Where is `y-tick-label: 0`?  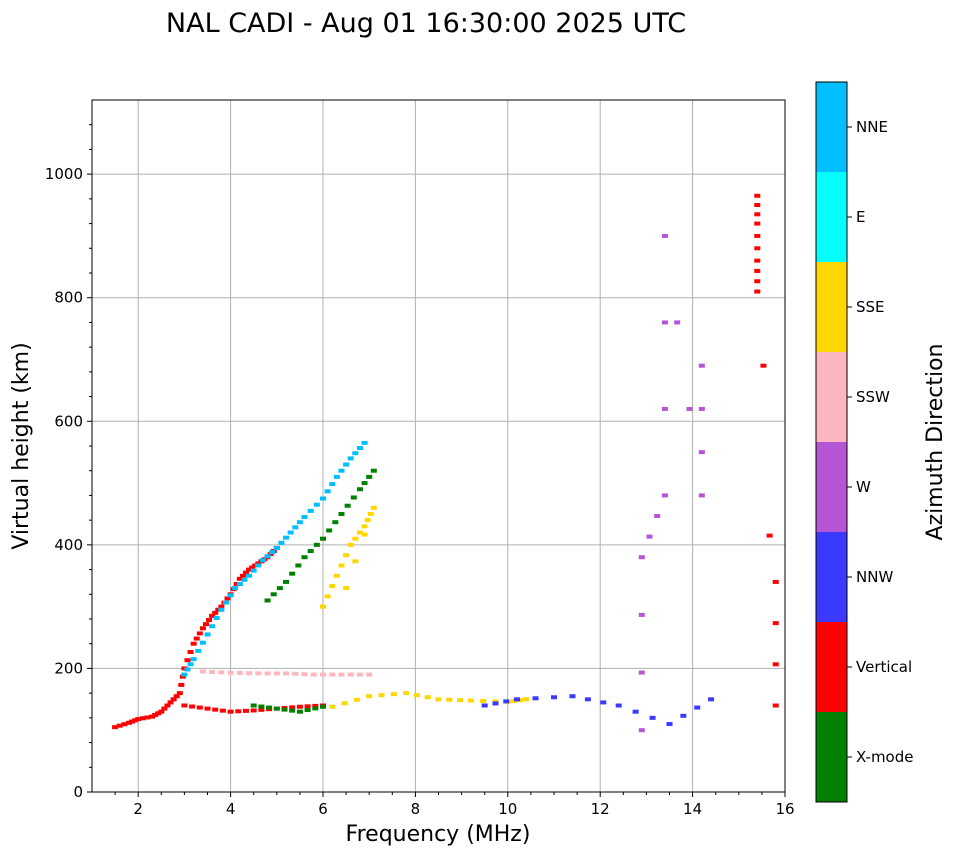
y-tick-label: 0 is located at coordinates (78, 792).